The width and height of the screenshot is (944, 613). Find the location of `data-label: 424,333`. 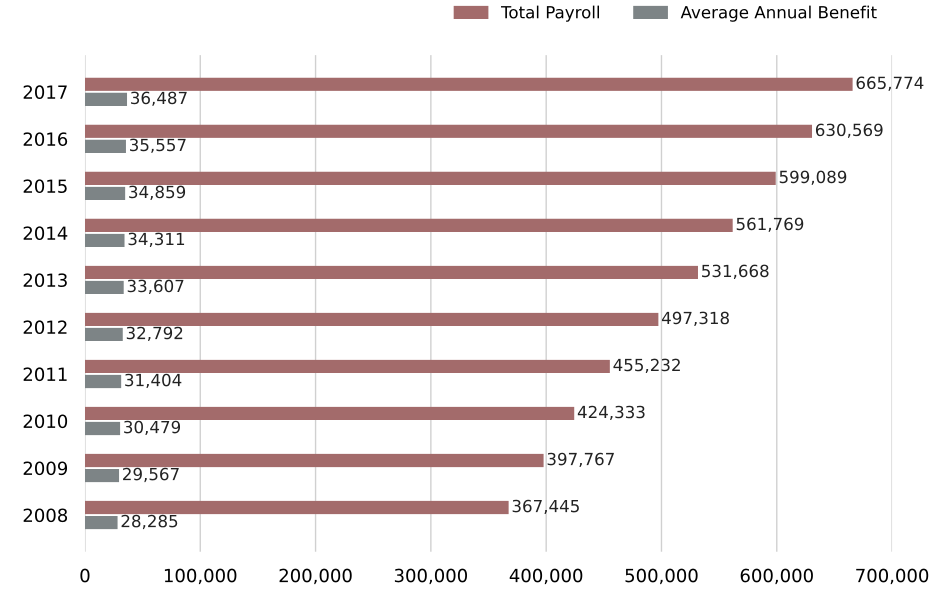

data-label: 424,333 is located at coordinates (611, 413).